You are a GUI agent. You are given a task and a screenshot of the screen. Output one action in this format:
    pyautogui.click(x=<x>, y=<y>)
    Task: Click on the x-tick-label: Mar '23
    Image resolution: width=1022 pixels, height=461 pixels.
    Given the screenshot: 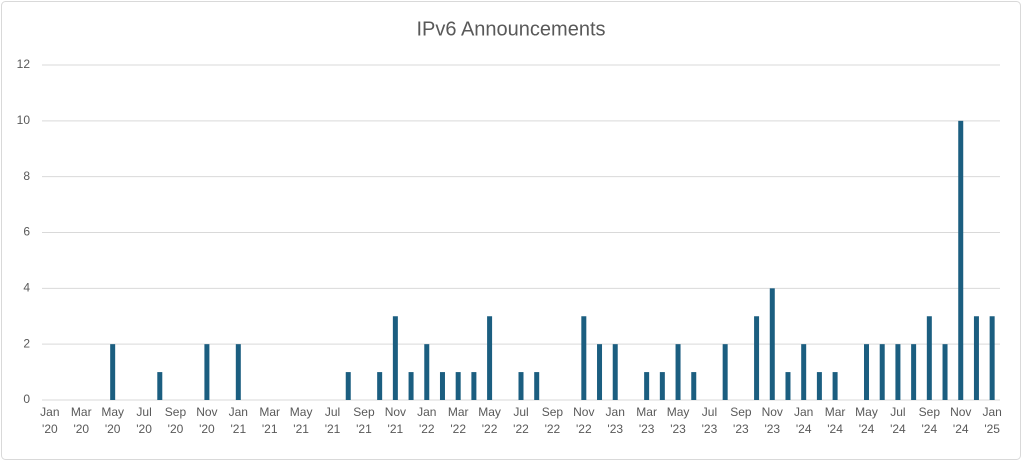 What is the action you would take?
    pyautogui.click(x=646, y=420)
    